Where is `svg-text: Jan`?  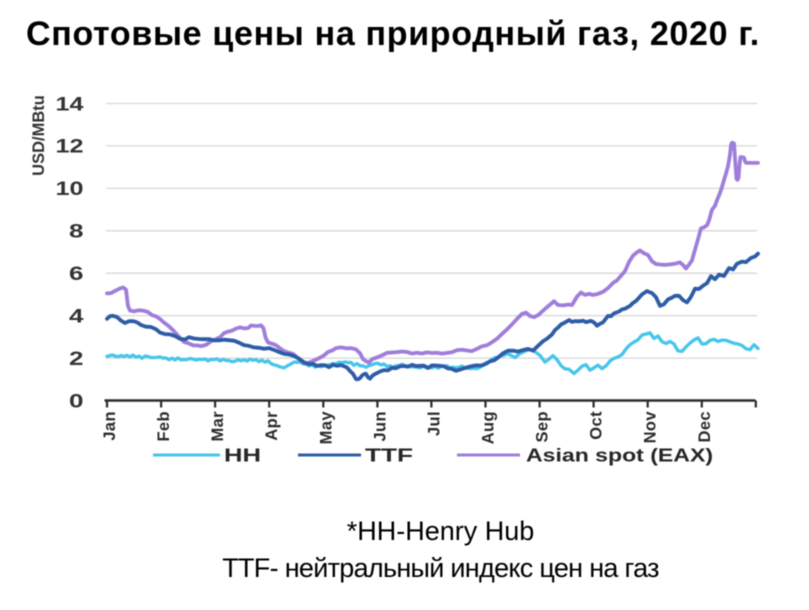 svg-text: Jan is located at coordinates (110, 426).